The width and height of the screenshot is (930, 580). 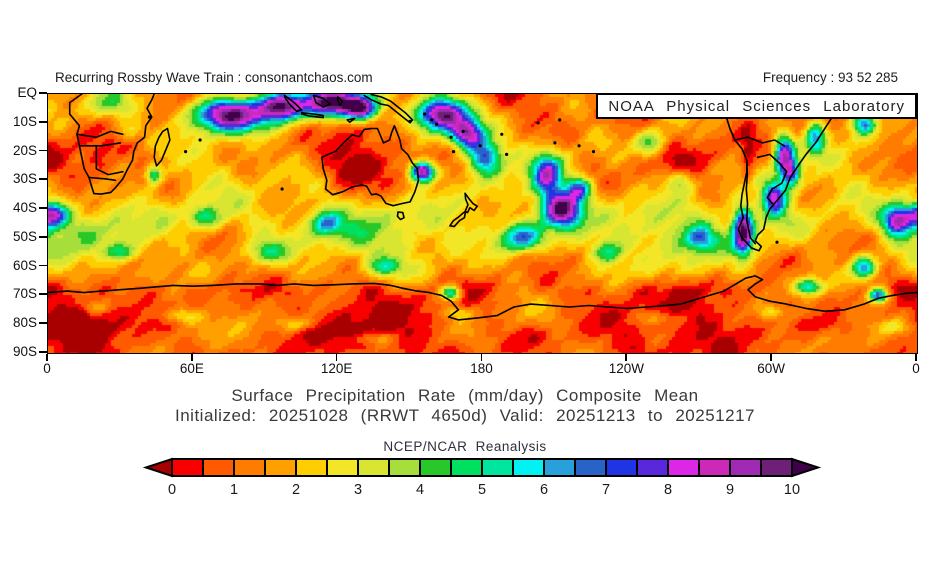 What do you see at coordinates (172, 490) in the screenshot?
I see `colorbar-tick-label: 0` at bounding box center [172, 490].